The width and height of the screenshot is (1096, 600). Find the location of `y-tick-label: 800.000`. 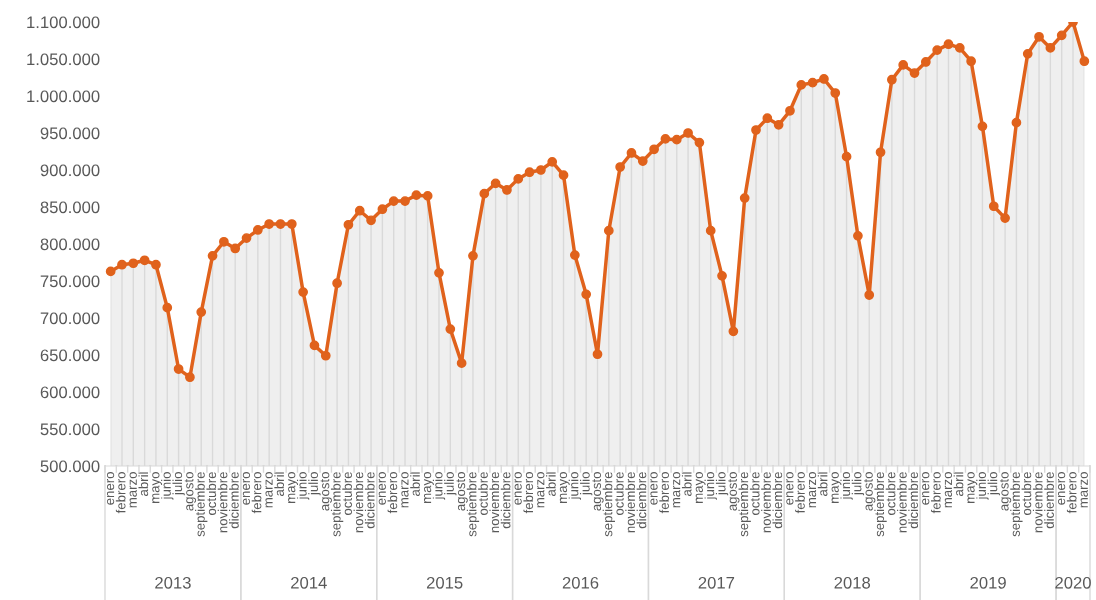

y-tick-label: 800.000 is located at coordinates (70, 244).